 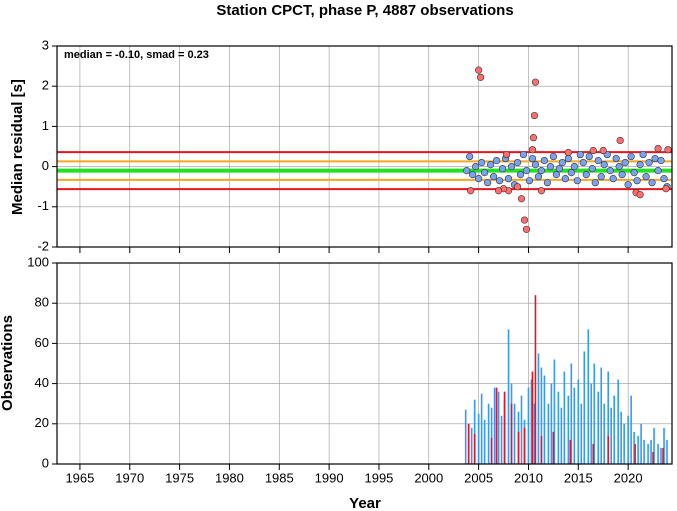 I want to click on annotation: median = -0.10, smad = 0.23, so click(x=136, y=55).